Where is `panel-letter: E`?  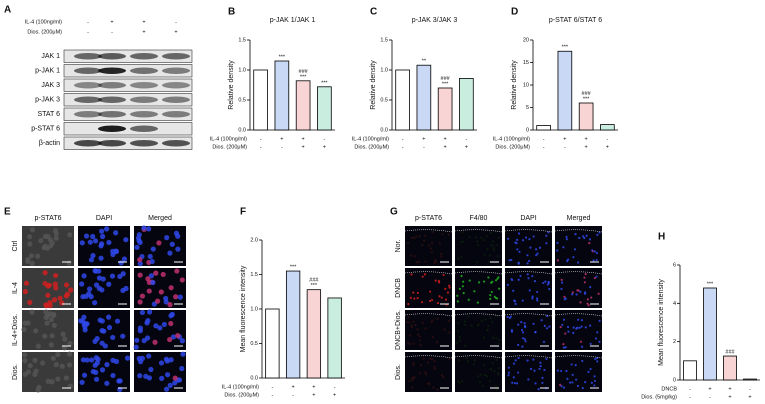
panel-letter: E is located at coordinates (7, 212).